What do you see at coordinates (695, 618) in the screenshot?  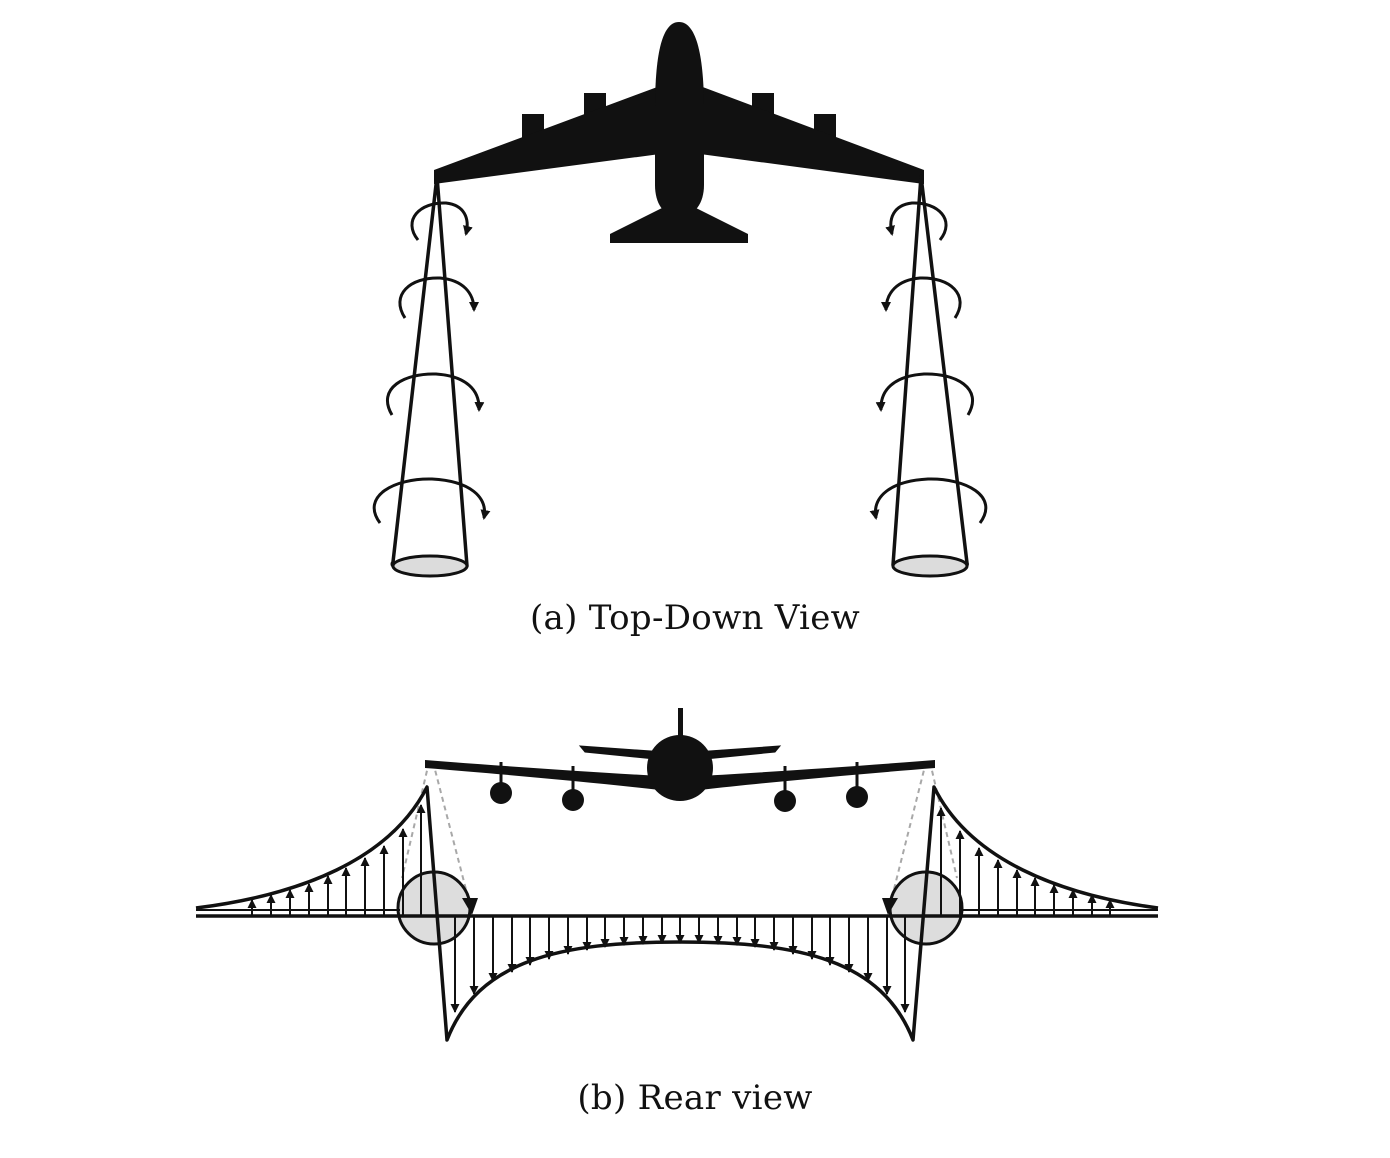 I see `caption-top-down-view: (a) Top-Down View` at bounding box center [695, 618].